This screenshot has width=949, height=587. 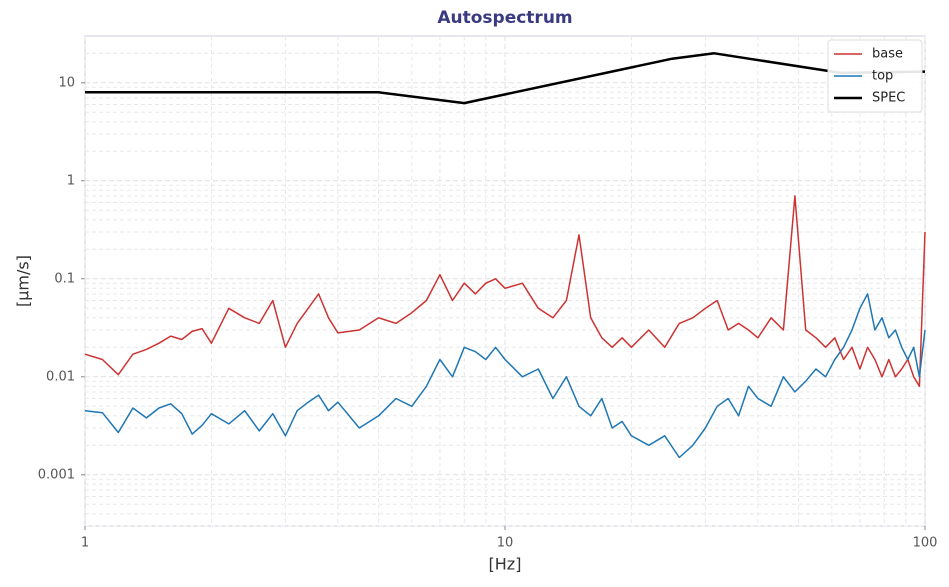 What do you see at coordinates (71, 180) in the screenshot?
I see `y-tick-label: 1` at bounding box center [71, 180].